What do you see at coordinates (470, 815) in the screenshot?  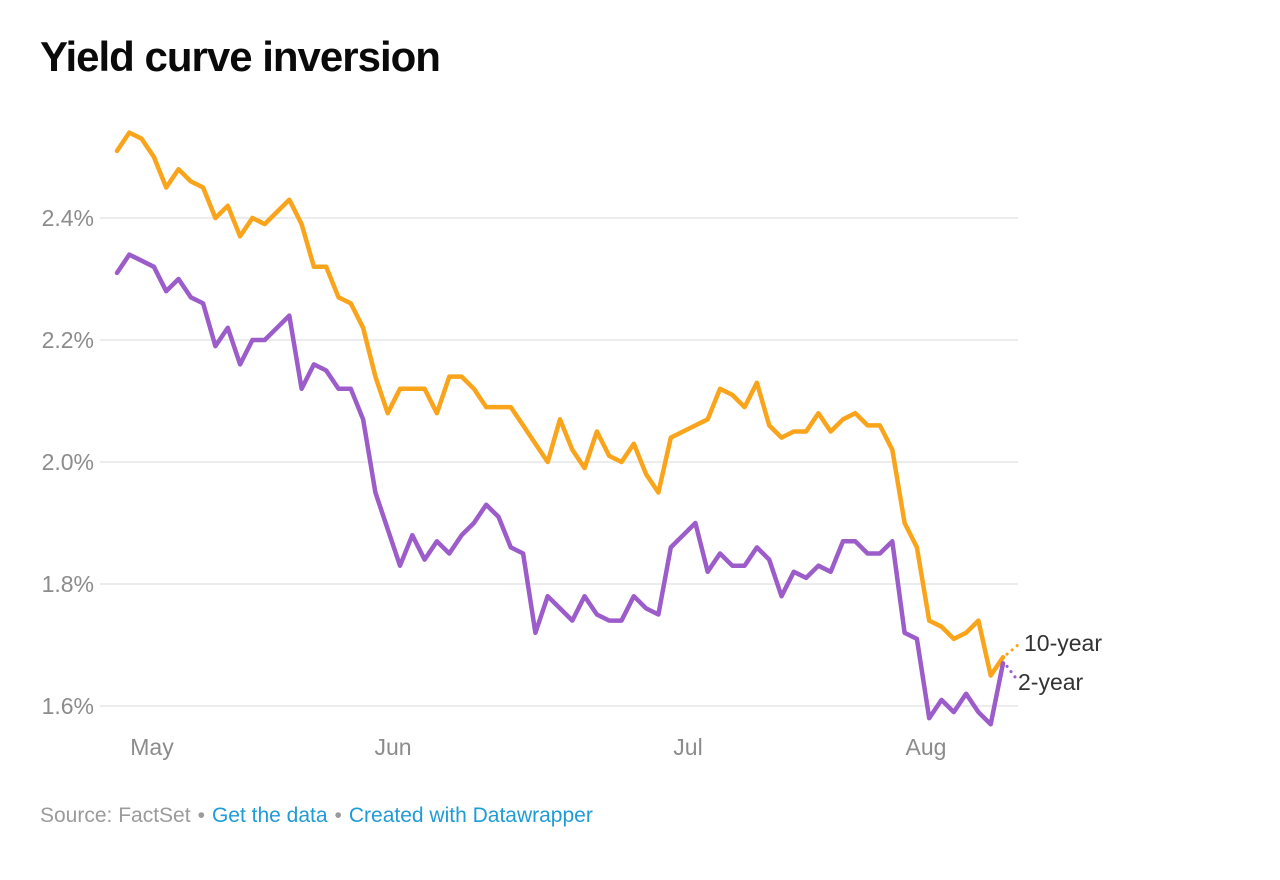 I see `datawrapper-credit-link: Created with Datawrapper` at bounding box center [470, 815].